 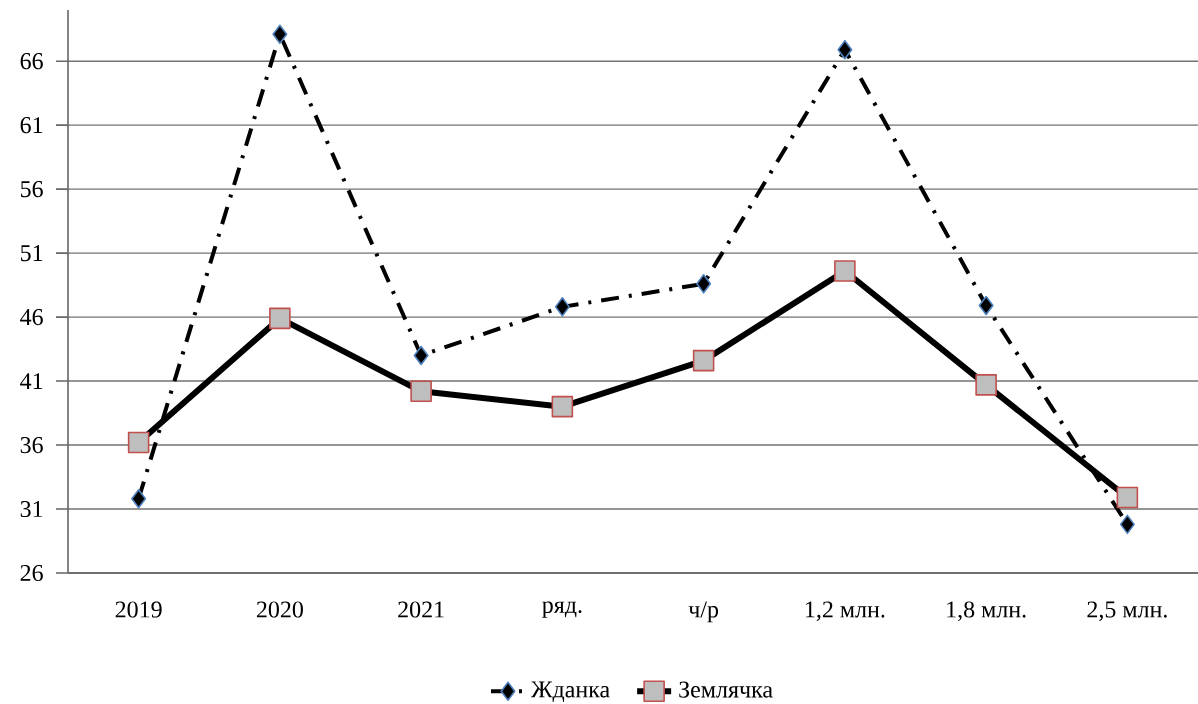 I want to click on y-tick-label: 31, so click(x=31, y=509).